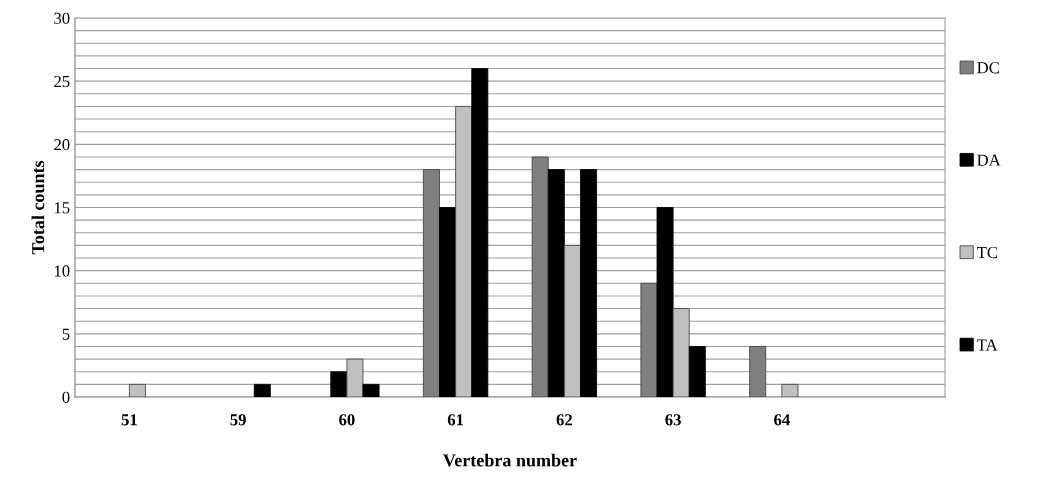  What do you see at coordinates (987, 345) in the screenshot?
I see `legend-label: TA` at bounding box center [987, 345].